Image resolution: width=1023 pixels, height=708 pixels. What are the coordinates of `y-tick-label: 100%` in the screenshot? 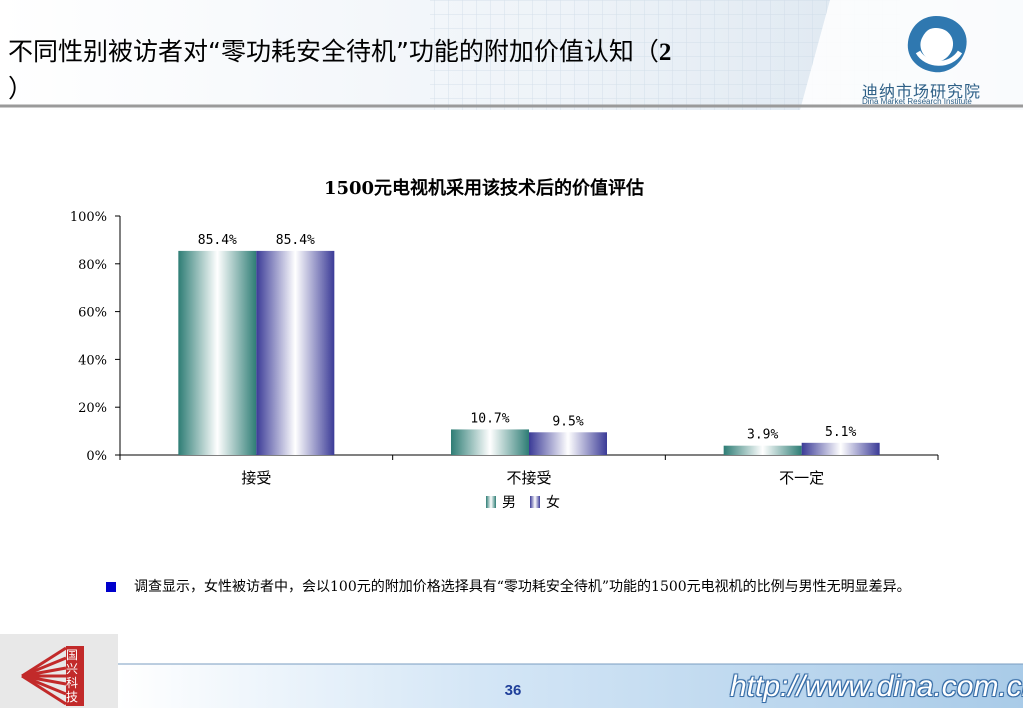 It's located at (88, 217).